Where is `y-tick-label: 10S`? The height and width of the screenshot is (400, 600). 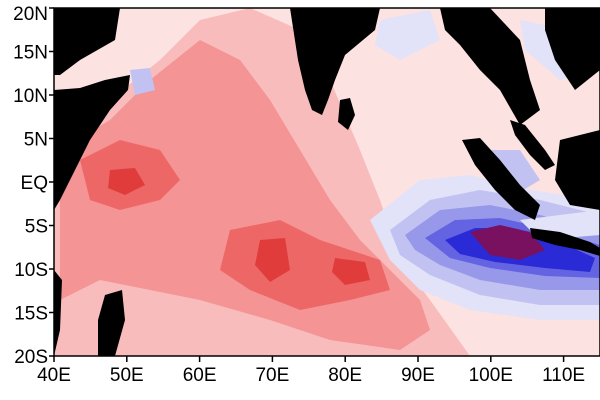
y-tick-label: 10S is located at coordinates (31, 270).